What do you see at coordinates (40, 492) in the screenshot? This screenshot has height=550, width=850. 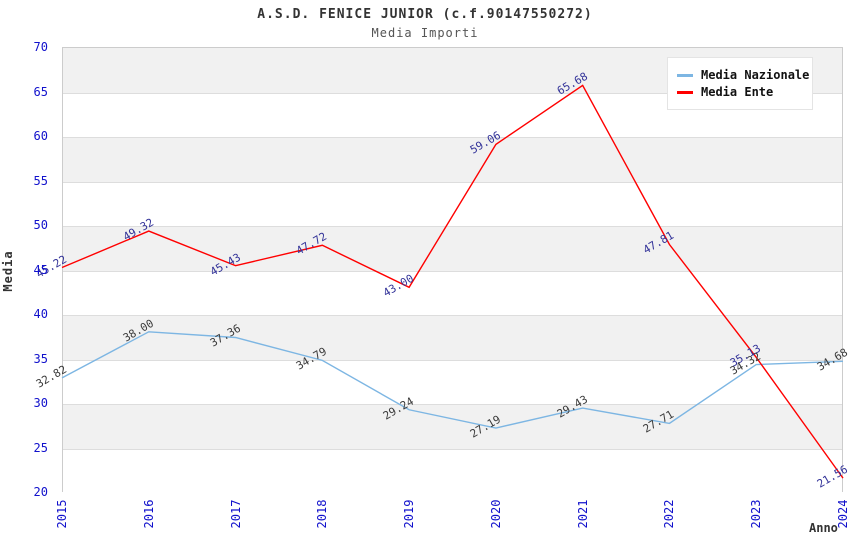 I see `y-tick-label: 20` at bounding box center [40, 492].